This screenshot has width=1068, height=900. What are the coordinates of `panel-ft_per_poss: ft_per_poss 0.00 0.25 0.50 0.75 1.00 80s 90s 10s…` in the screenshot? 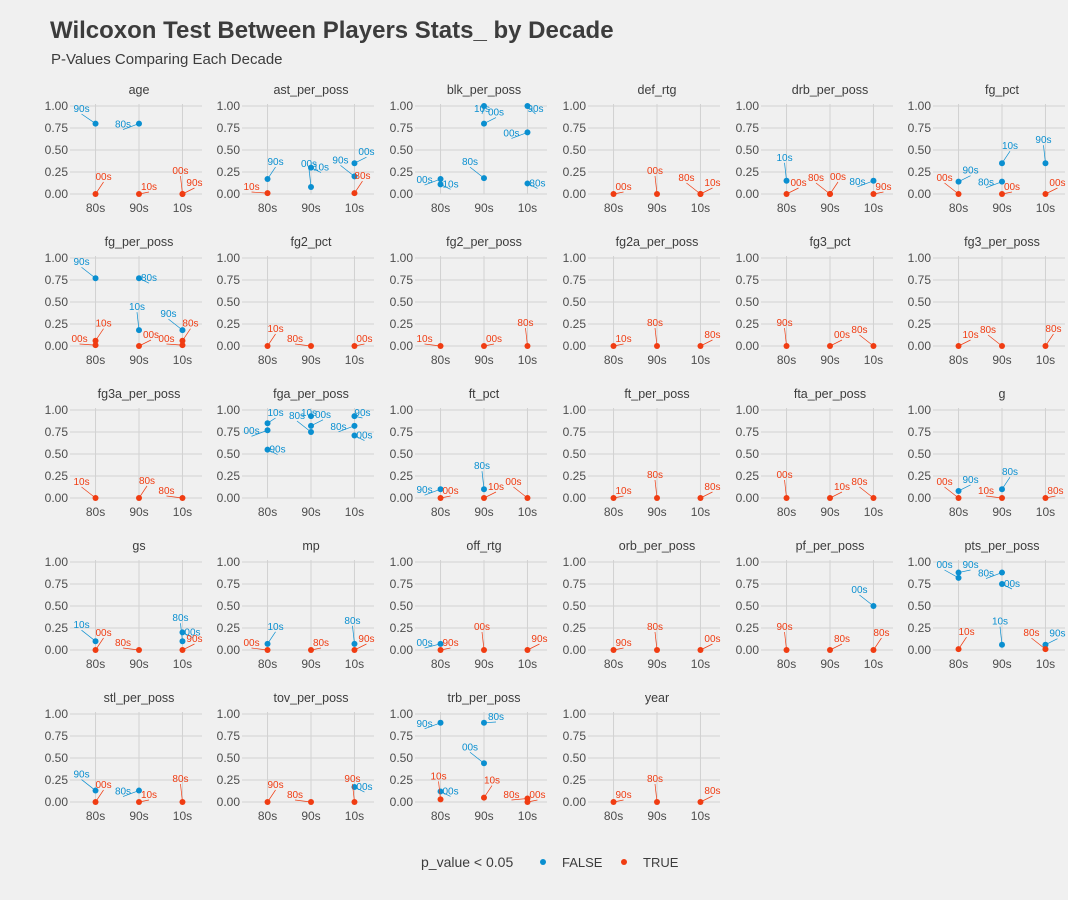 It's located at (642, 453).